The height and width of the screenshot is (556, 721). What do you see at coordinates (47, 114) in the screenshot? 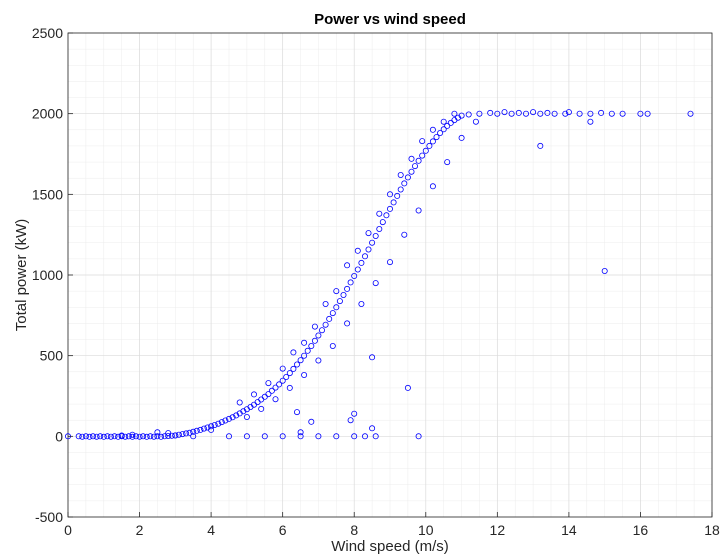
I see `y-tick-label: 2000` at bounding box center [47, 114].